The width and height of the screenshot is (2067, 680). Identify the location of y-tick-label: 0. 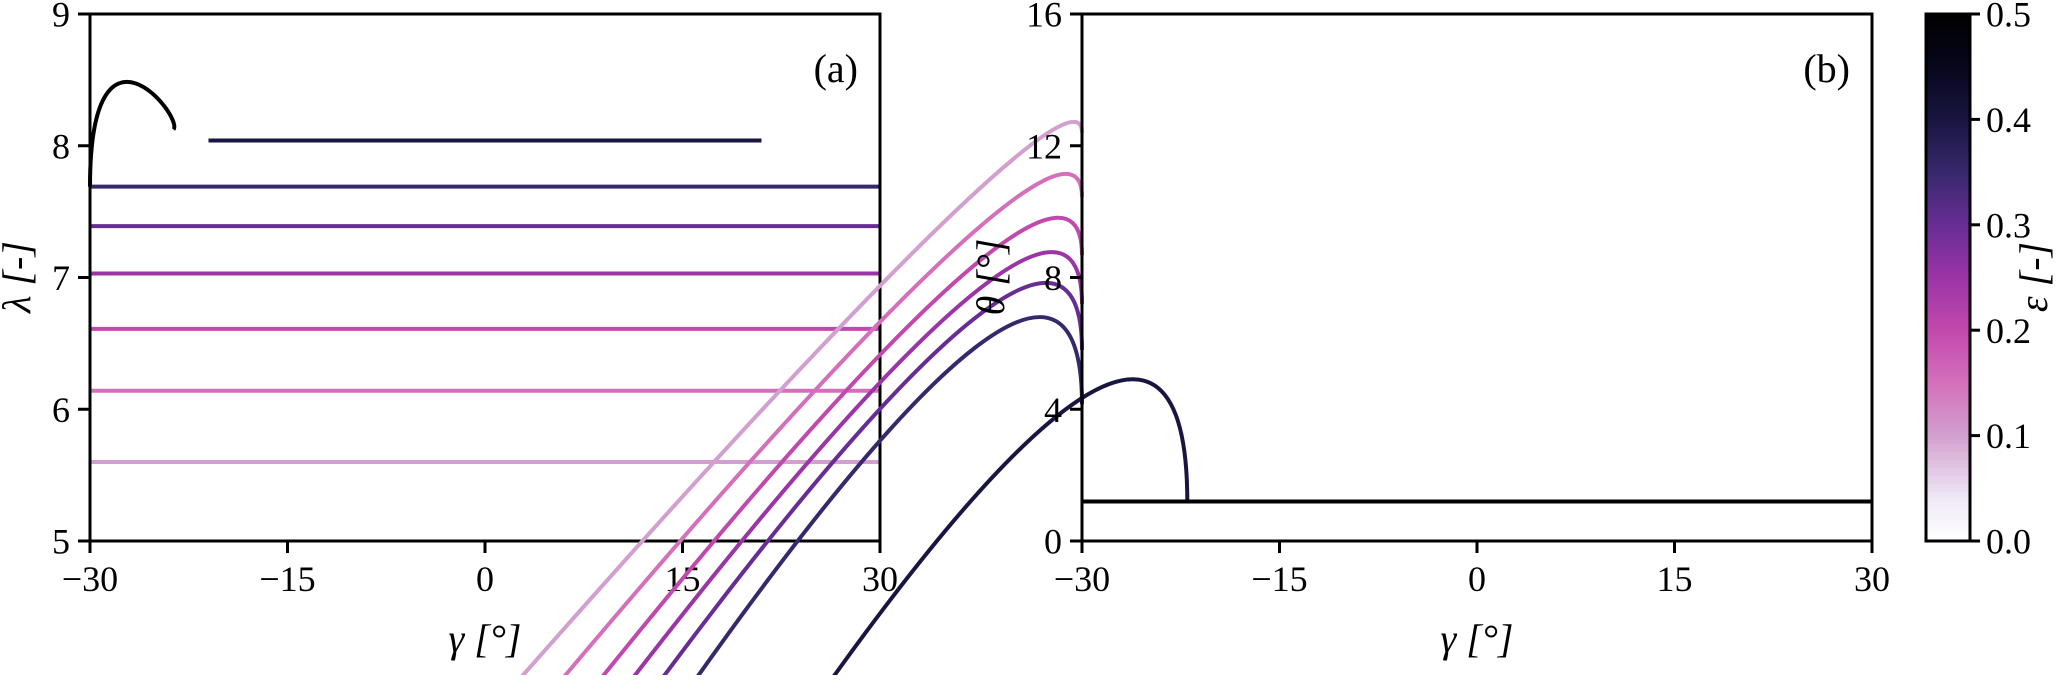
(1053, 542).